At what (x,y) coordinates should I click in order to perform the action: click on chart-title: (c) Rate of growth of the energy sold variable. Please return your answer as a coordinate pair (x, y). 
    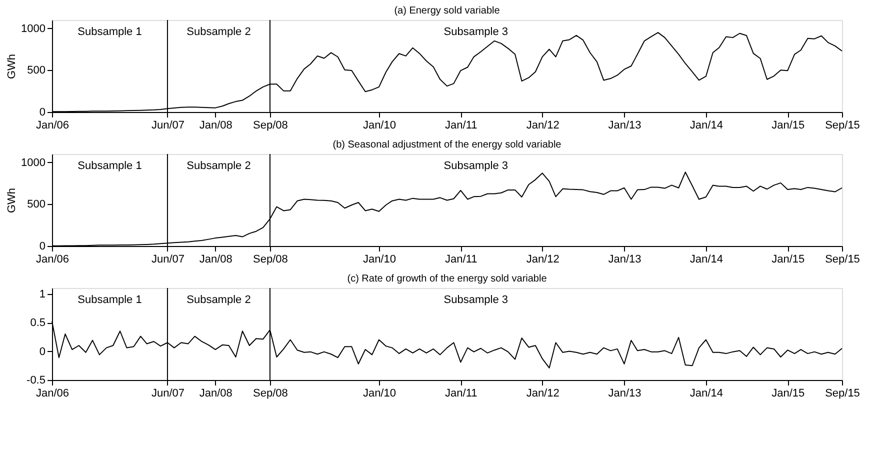
    Looking at the image, I should click on (447, 279).